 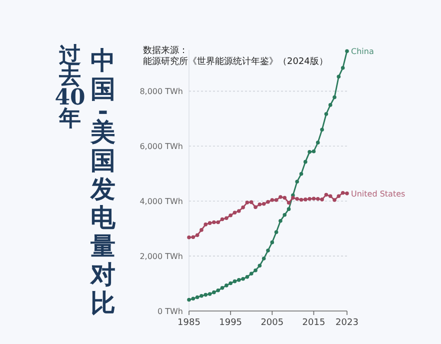 I want to click on subtitle: 中国-美国发电量对比, so click(x=103, y=182).